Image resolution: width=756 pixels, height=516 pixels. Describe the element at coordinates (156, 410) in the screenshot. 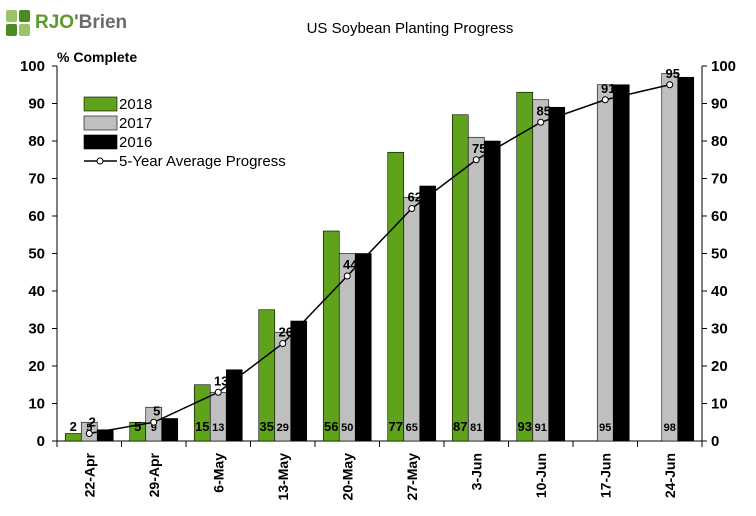

I see `average-value-label: 5` at that location.